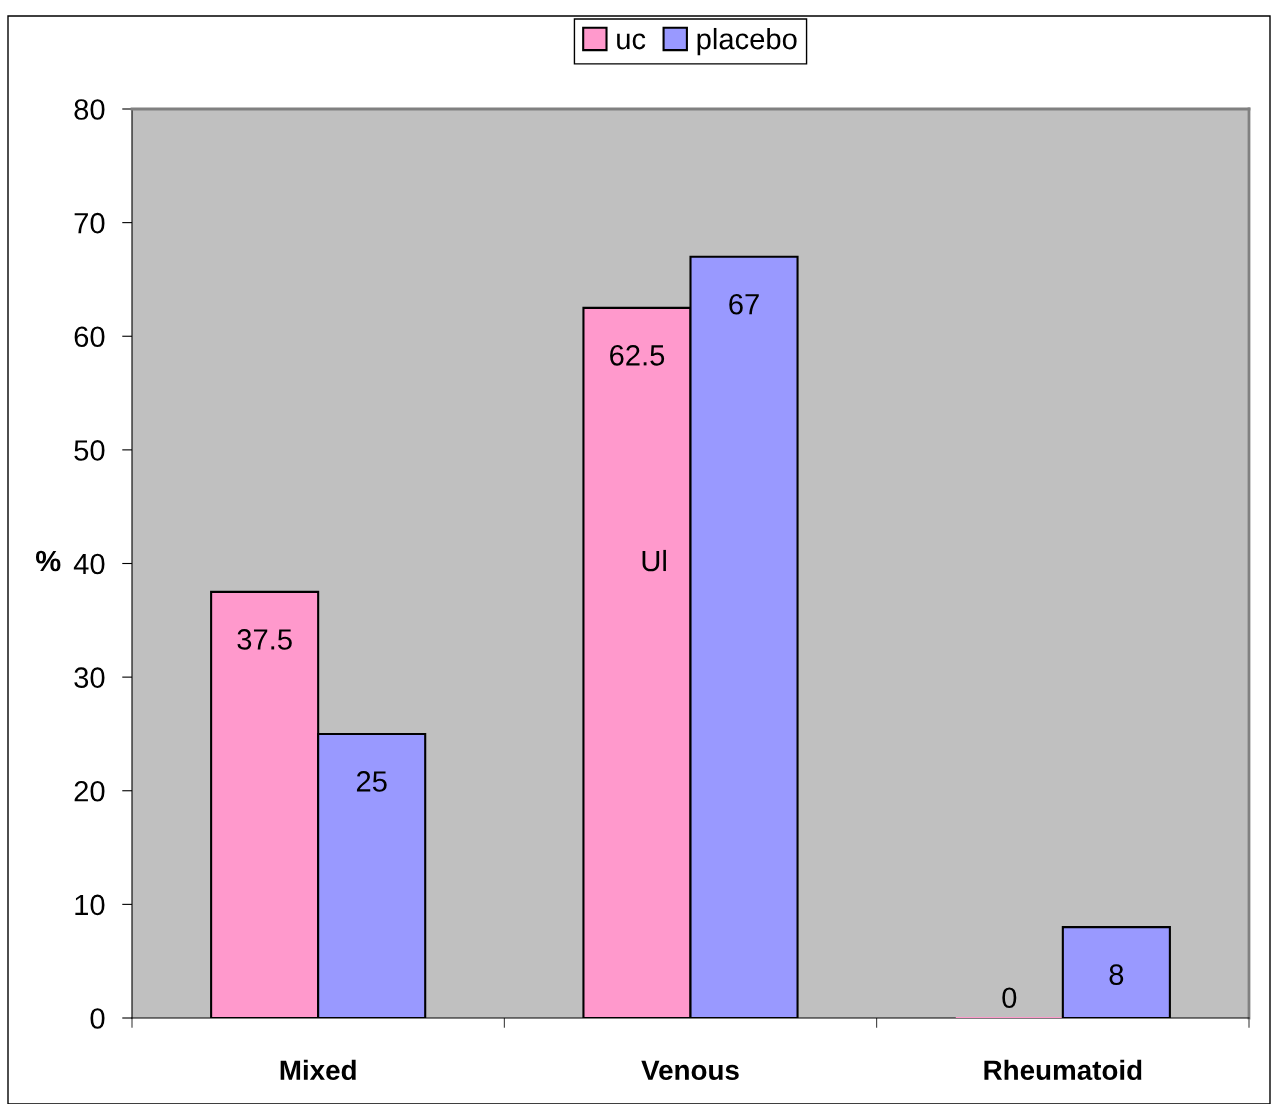 This screenshot has width=1278, height=1104. Describe the element at coordinates (371, 781) in the screenshot. I see `data-label: 25` at that location.